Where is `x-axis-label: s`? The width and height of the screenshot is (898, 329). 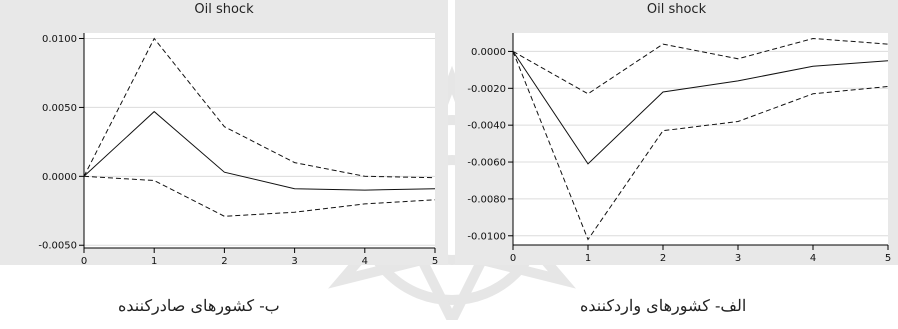 x-axis-label: s is located at coordinates (700, 264).